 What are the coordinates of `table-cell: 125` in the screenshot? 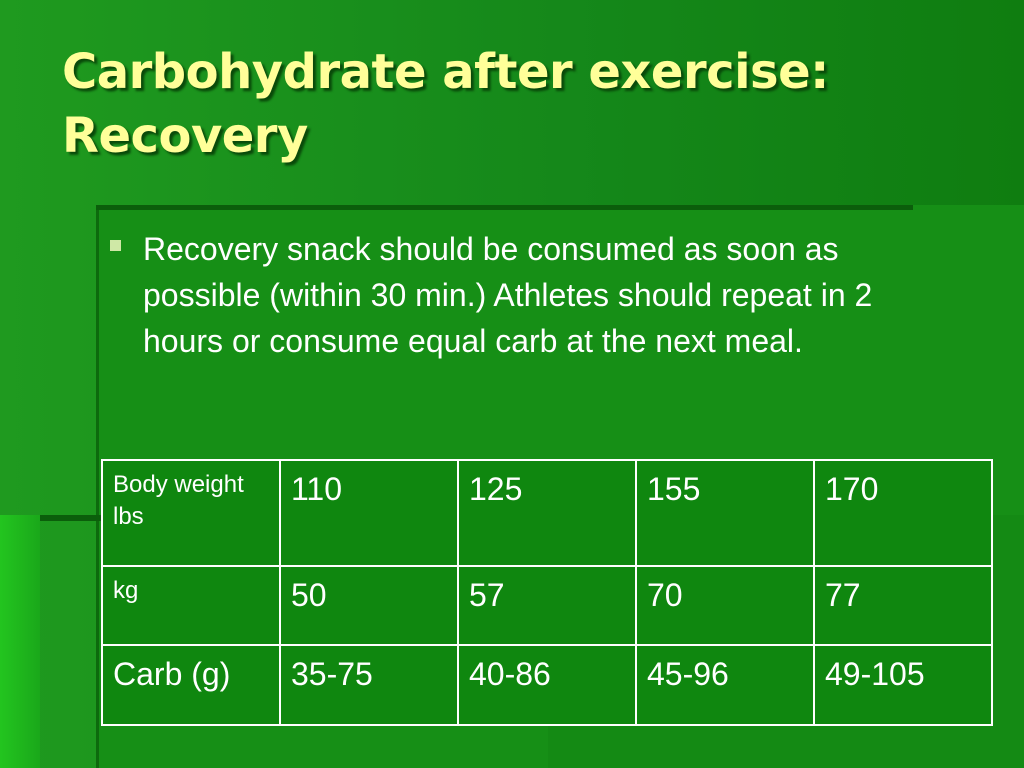 It's located at (547, 513).